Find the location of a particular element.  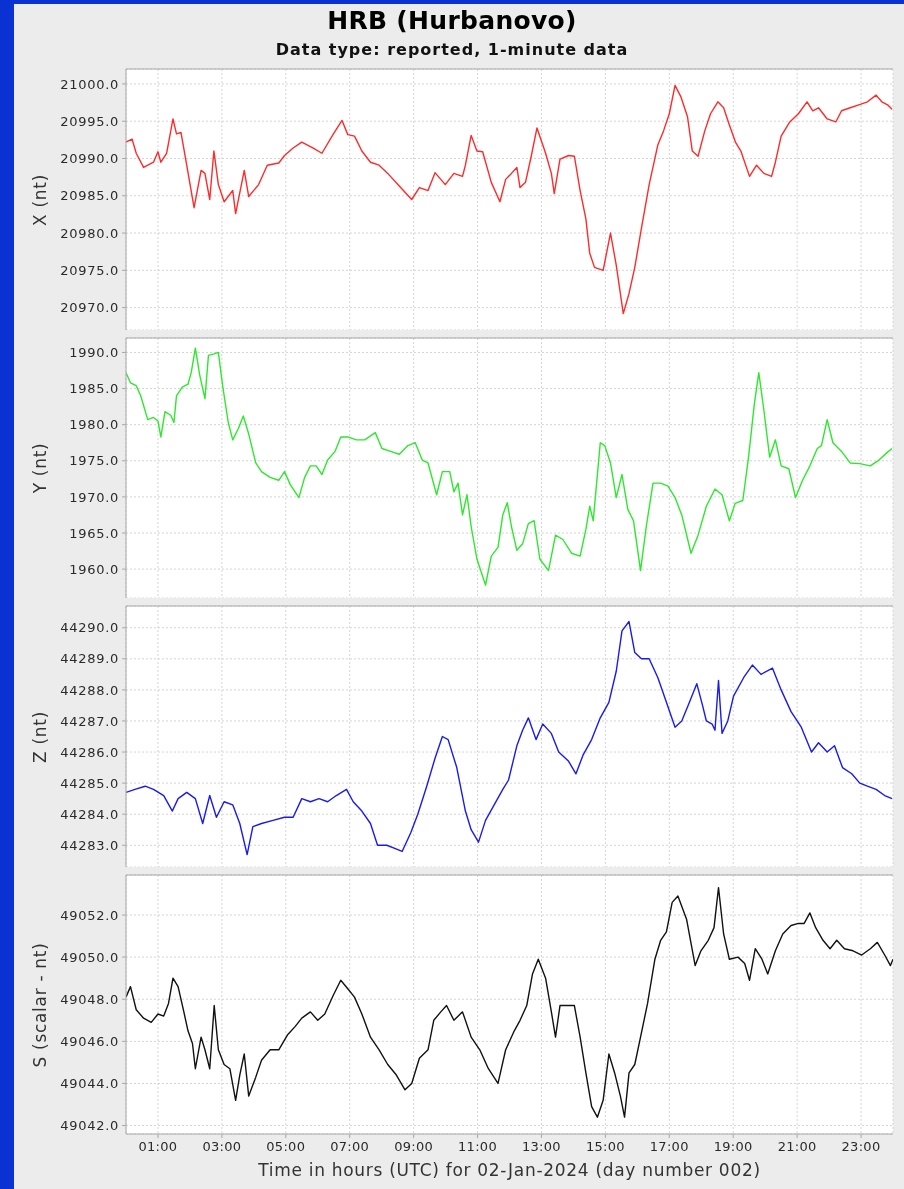

y-tick-label: 20975.0 is located at coordinates (89, 270).